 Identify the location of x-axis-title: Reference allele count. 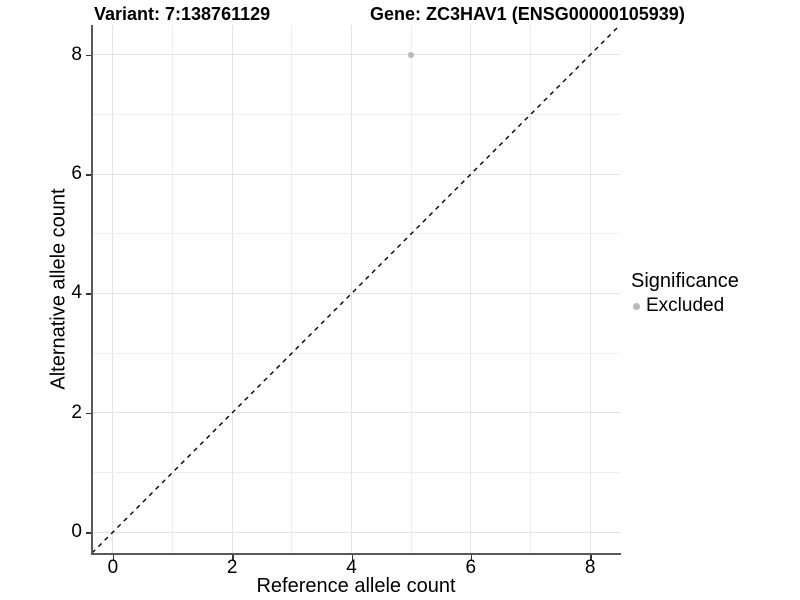
(356, 586).